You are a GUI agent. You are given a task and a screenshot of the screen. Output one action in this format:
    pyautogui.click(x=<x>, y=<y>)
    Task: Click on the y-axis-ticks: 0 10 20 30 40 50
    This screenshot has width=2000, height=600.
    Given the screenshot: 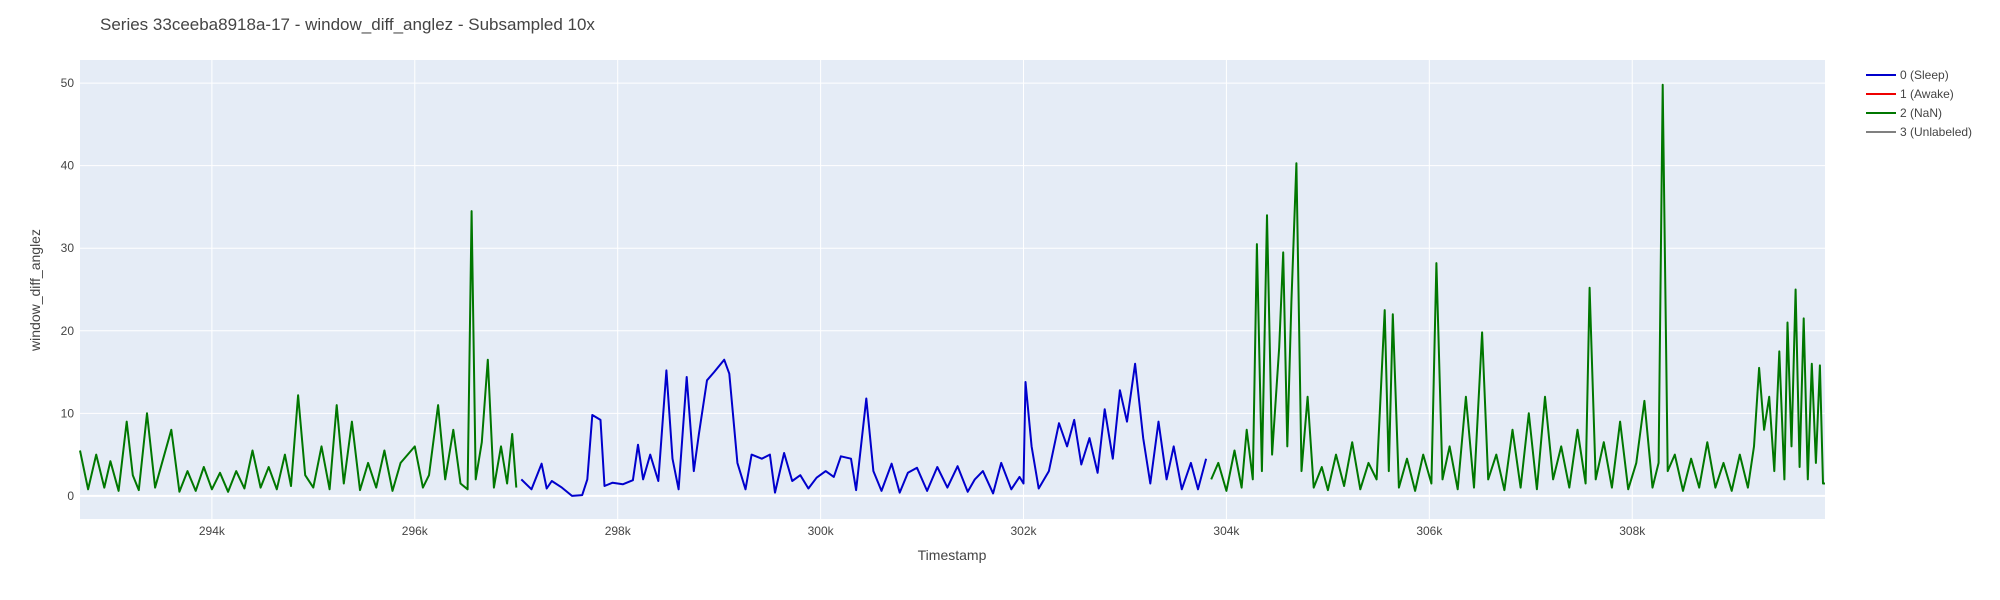 What is the action you would take?
    pyautogui.click(x=68, y=289)
    